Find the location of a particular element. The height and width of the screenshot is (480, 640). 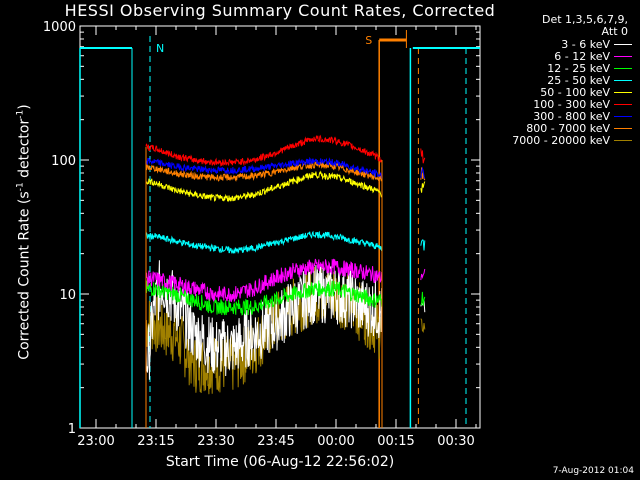

legend-item-label: 50 - 100 keV is located at coordinates (575, 92).